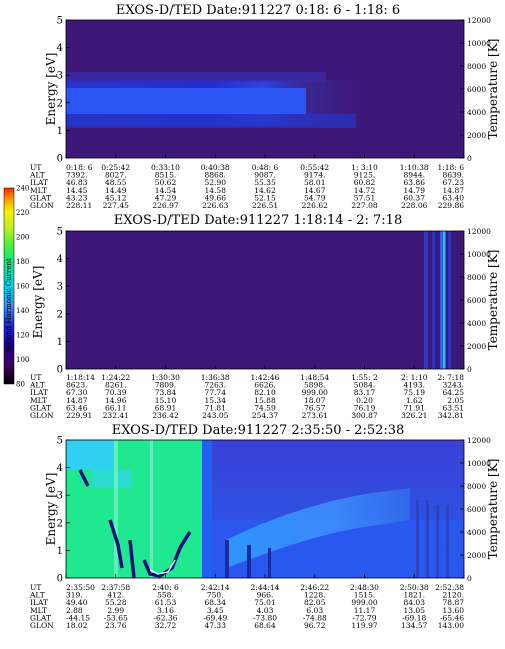 This screenshot has width=505, height=649. What do you see at coordinates (165, 407) in the screenshot?
I see `panel-2-table-cell: 68.91` at bounding box center [165, 407].